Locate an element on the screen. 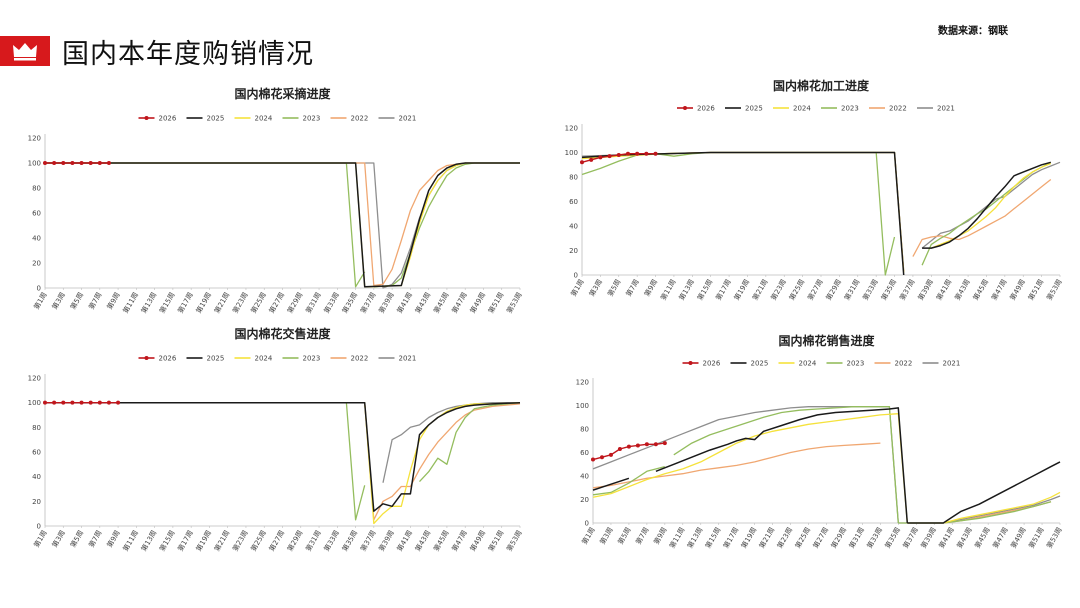 The width and height of the screenshot is (1080, 608). legend-label: 2026 is located at coordinates (712, 364).